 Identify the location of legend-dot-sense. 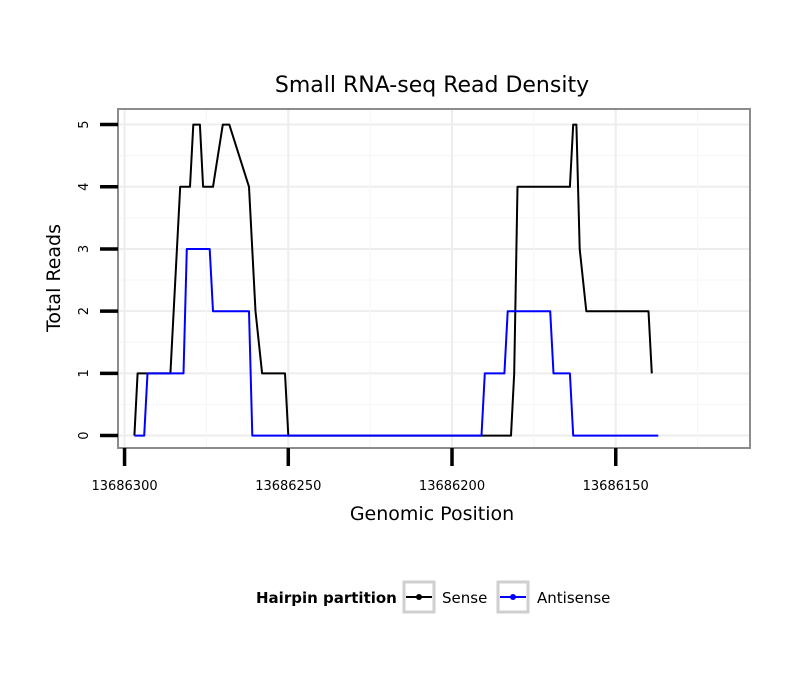
(419, 597).